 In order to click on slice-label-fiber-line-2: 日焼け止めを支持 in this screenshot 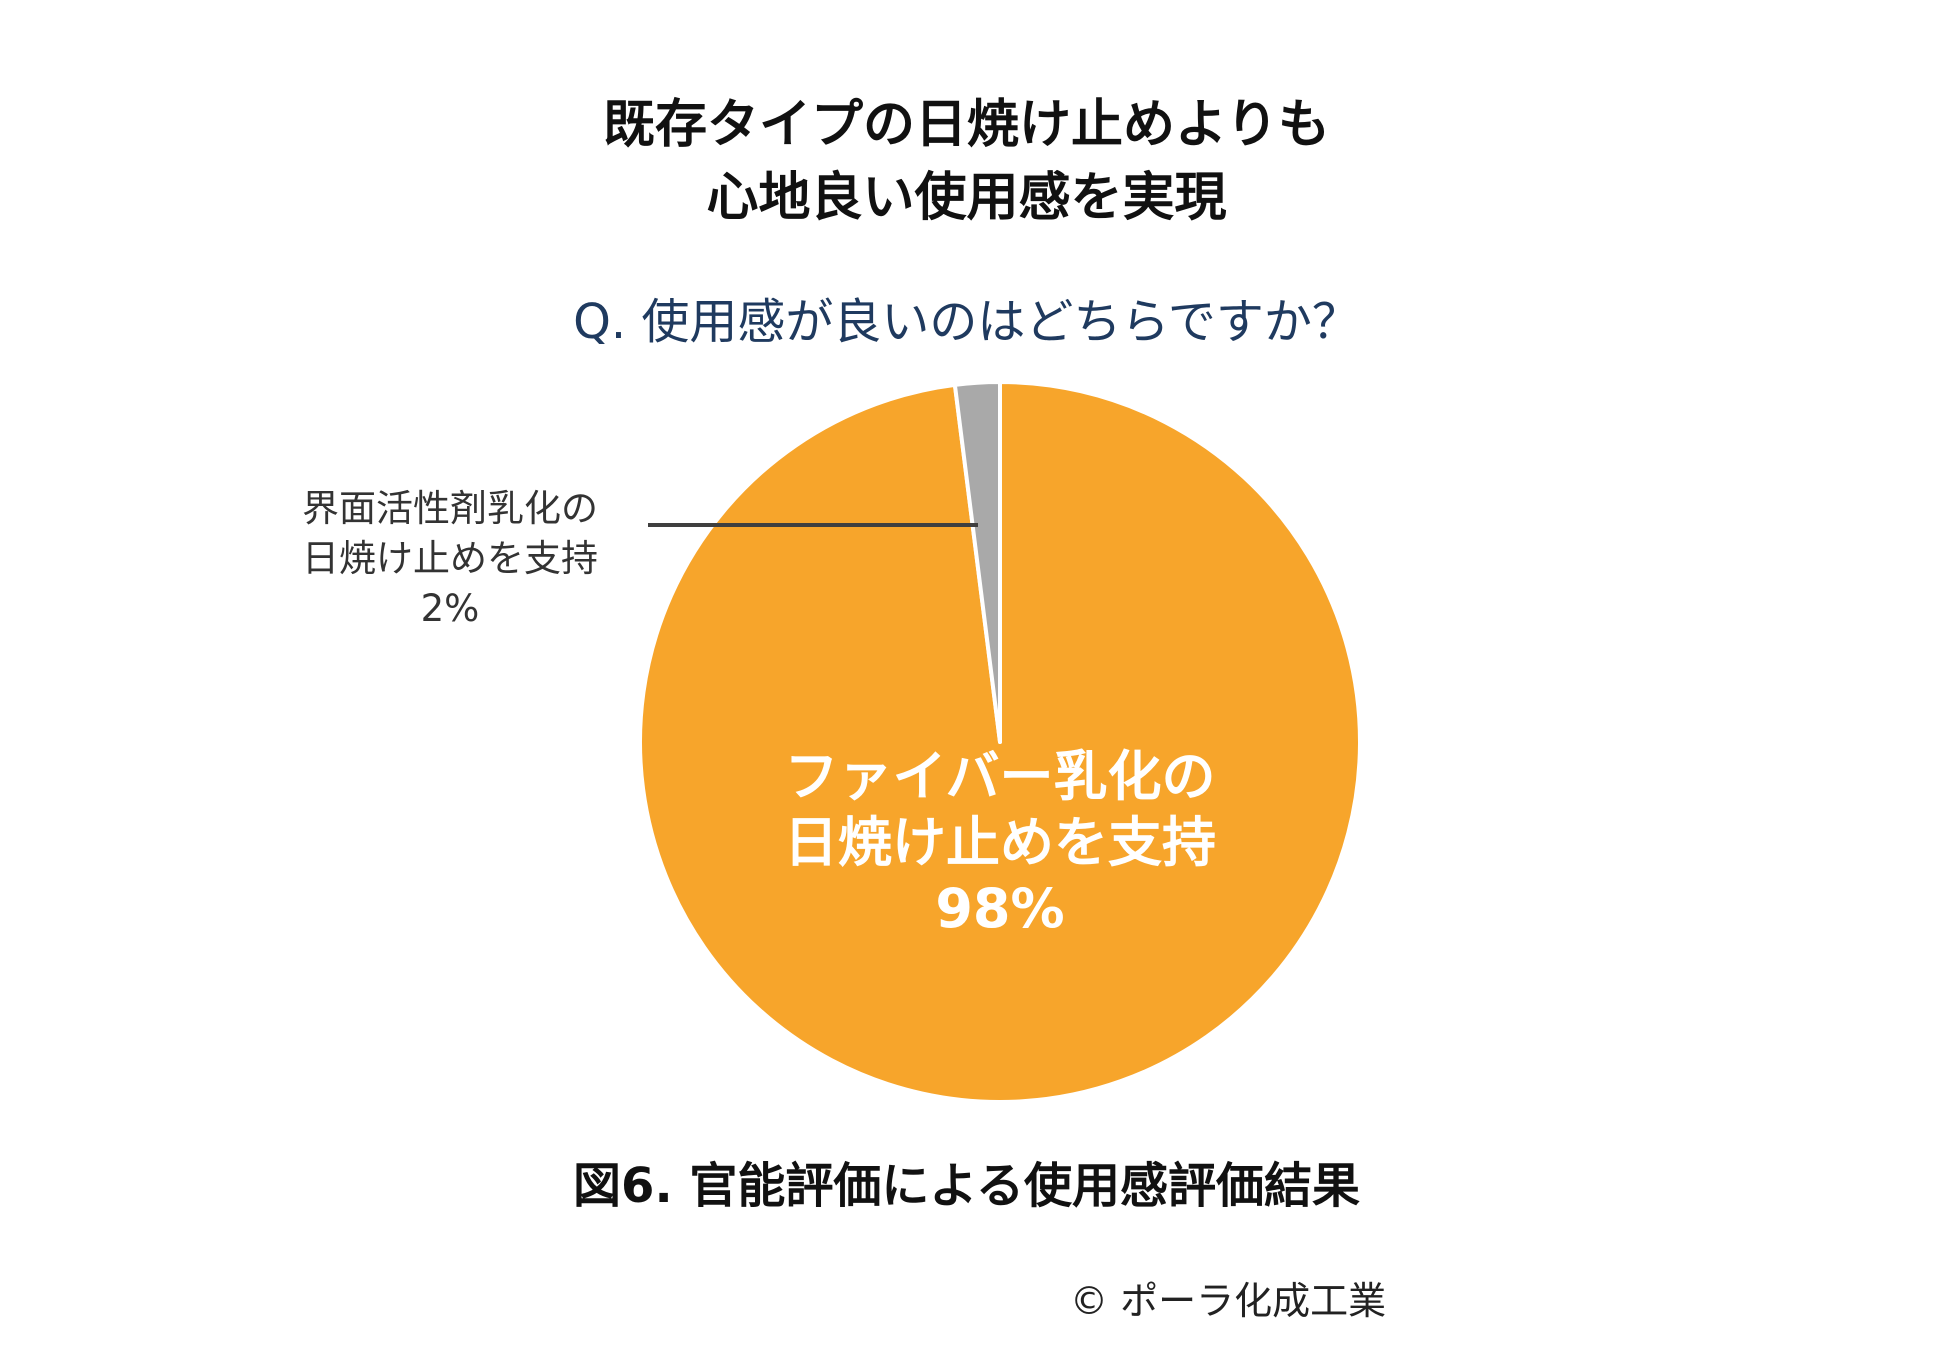, I will do `click(1000, 842)`.